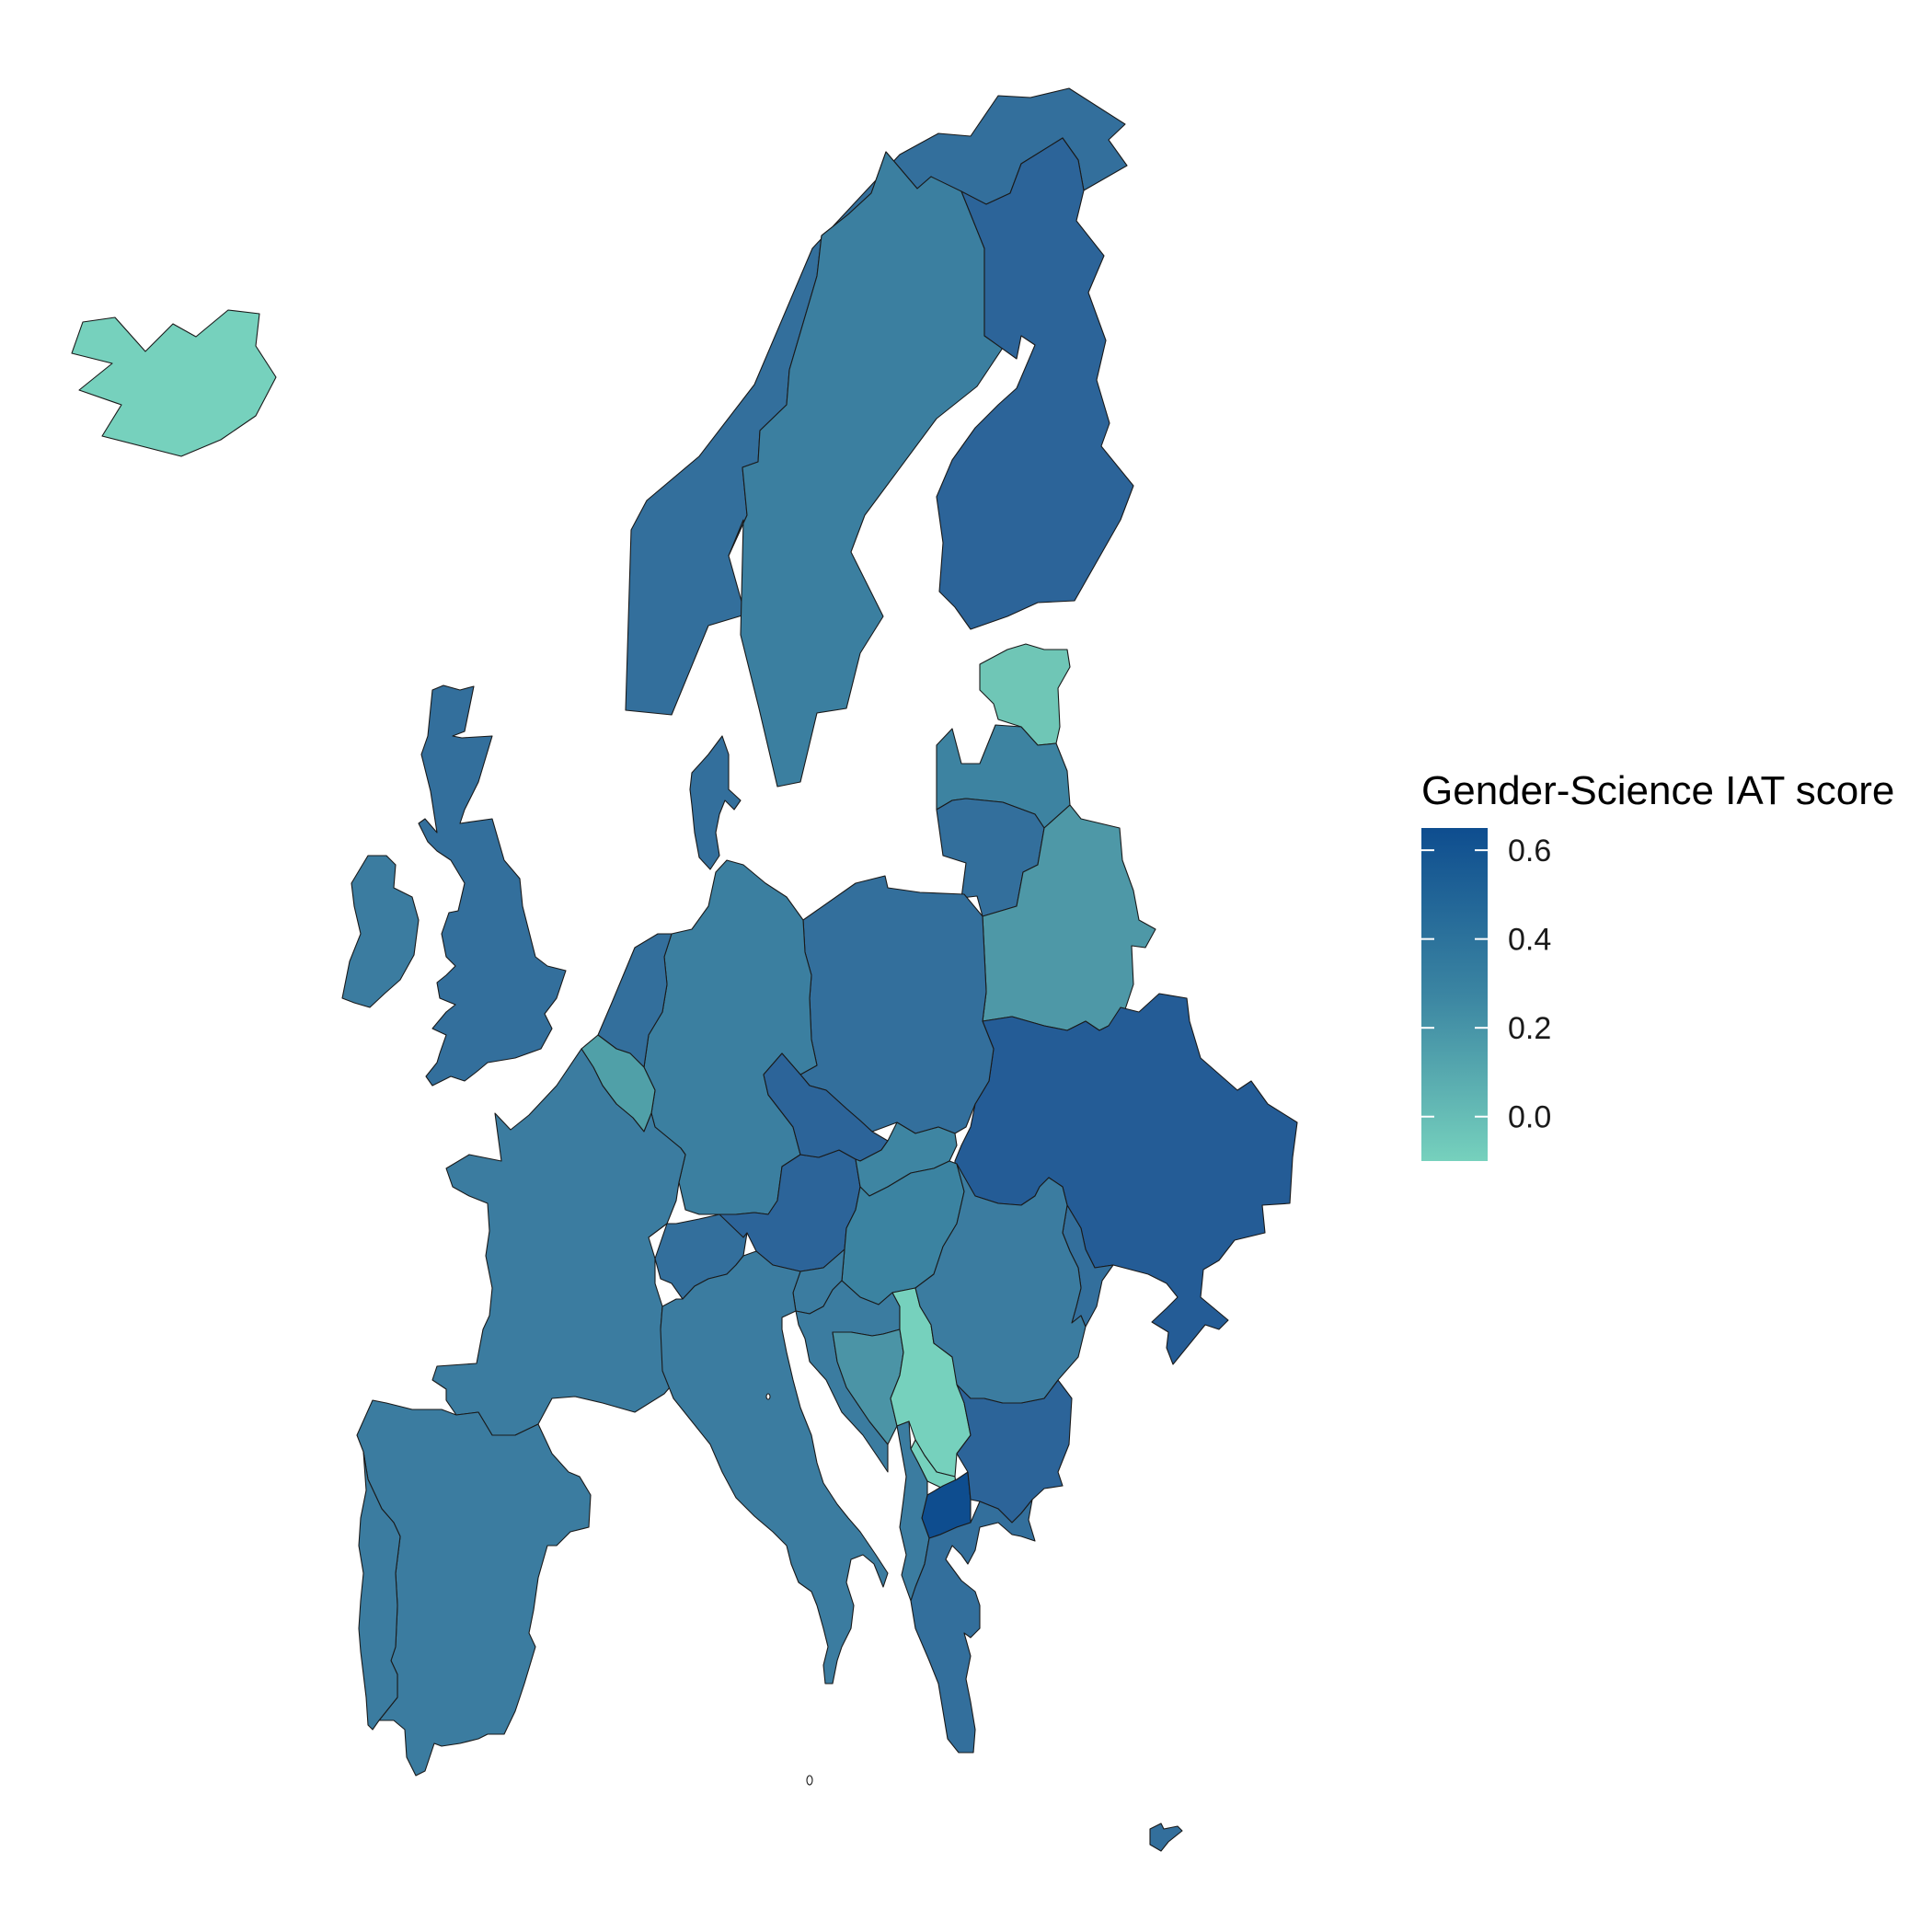  I want to click on country-cyprus, so click(1166, 1837).